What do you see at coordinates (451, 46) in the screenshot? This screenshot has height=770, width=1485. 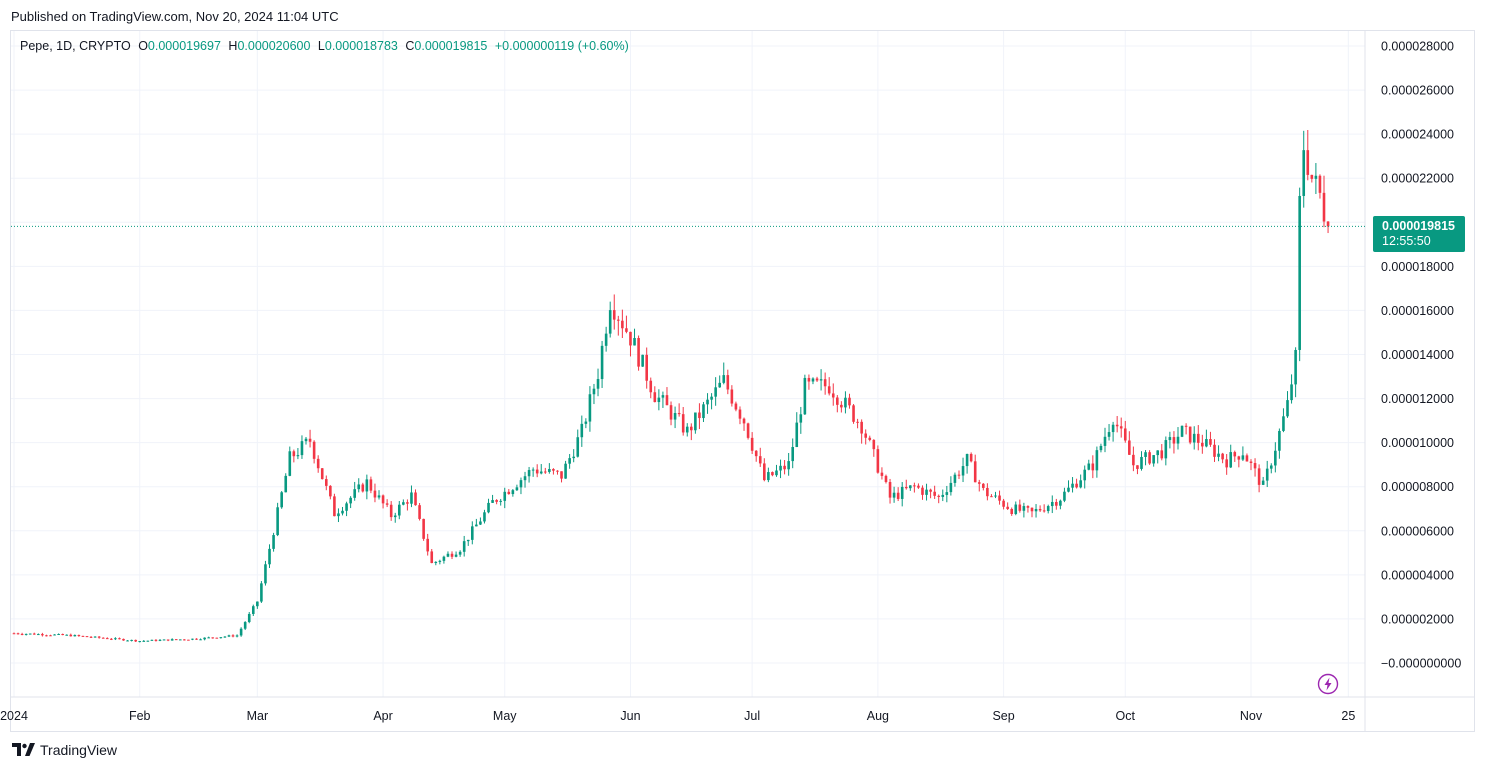 I see `legend-close-value: 0.000019815` at bounding box center [451, 46].